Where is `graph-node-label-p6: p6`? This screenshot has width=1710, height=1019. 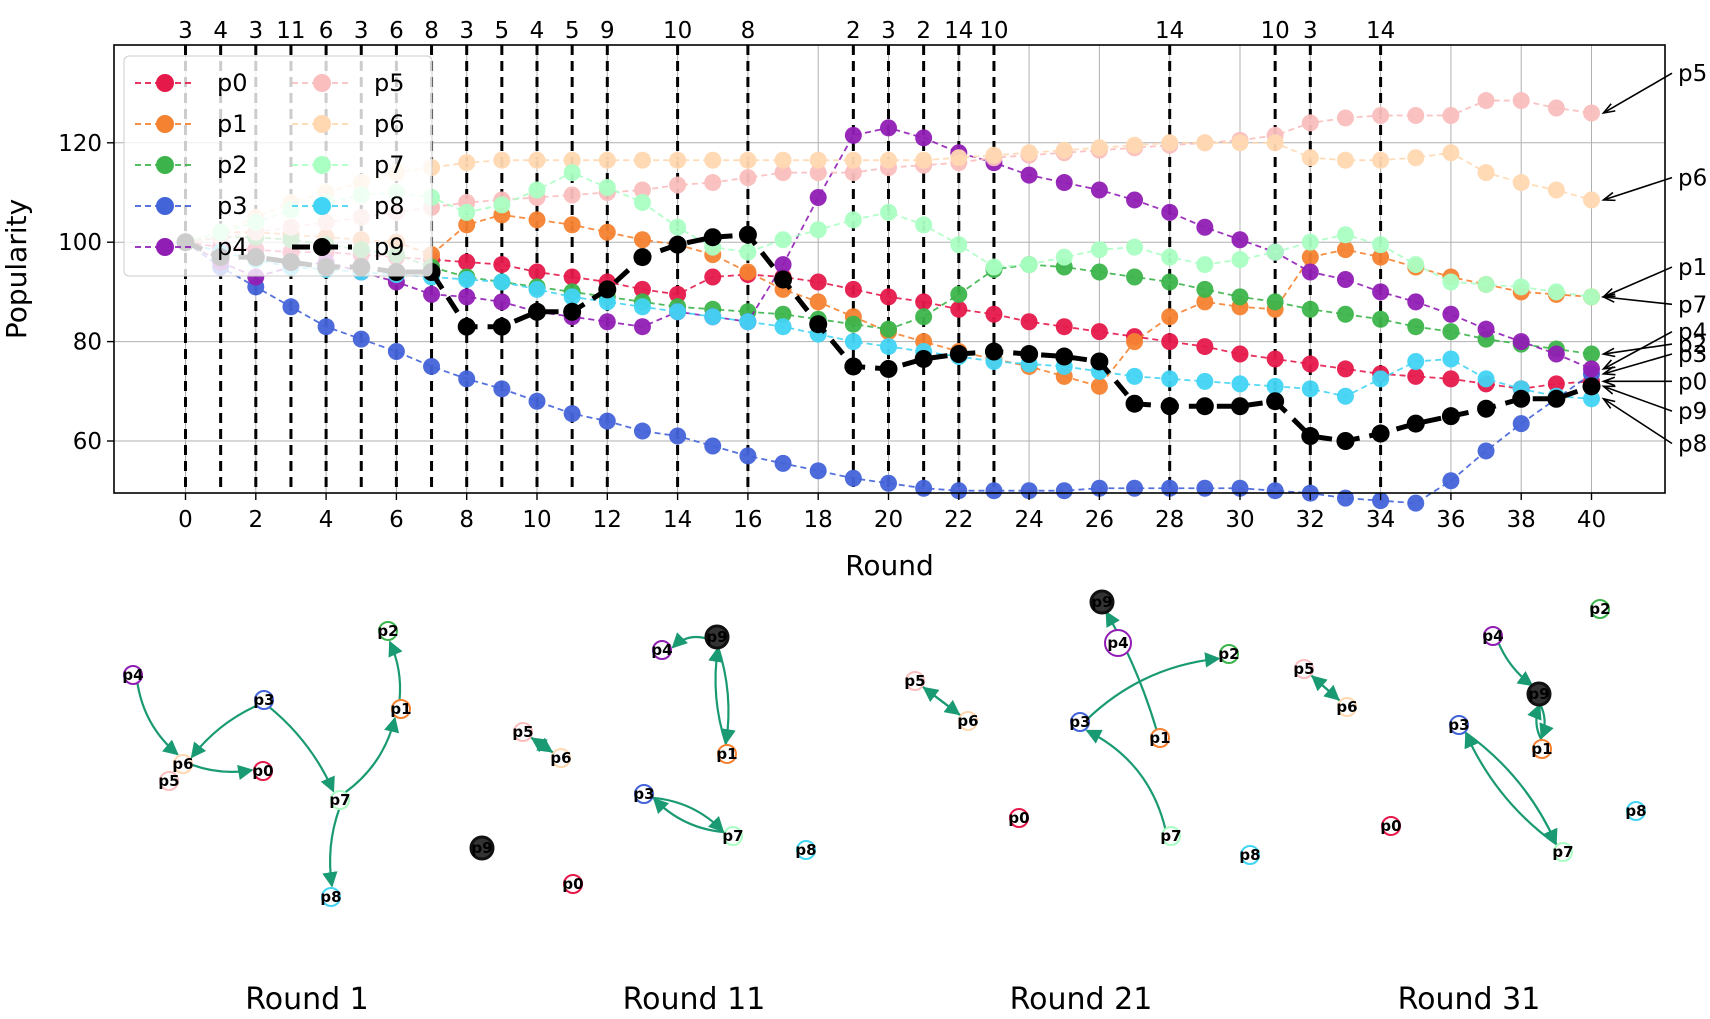 graph-node-label-p6: p6 is located at coordinates (1346, 707).